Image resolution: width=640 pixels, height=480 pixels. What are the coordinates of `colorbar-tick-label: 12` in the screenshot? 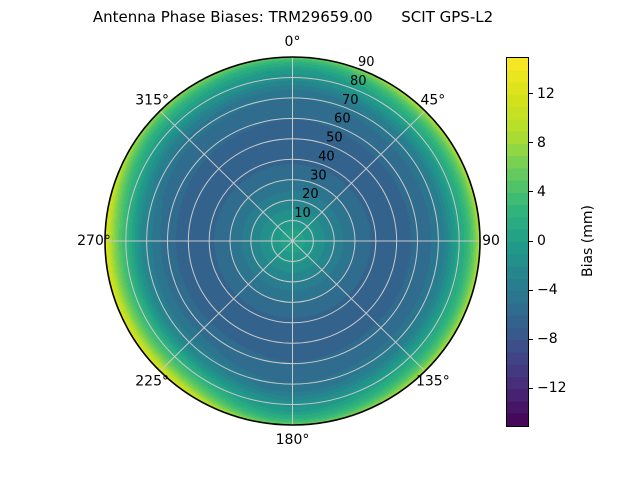 It's located at (546, 93).